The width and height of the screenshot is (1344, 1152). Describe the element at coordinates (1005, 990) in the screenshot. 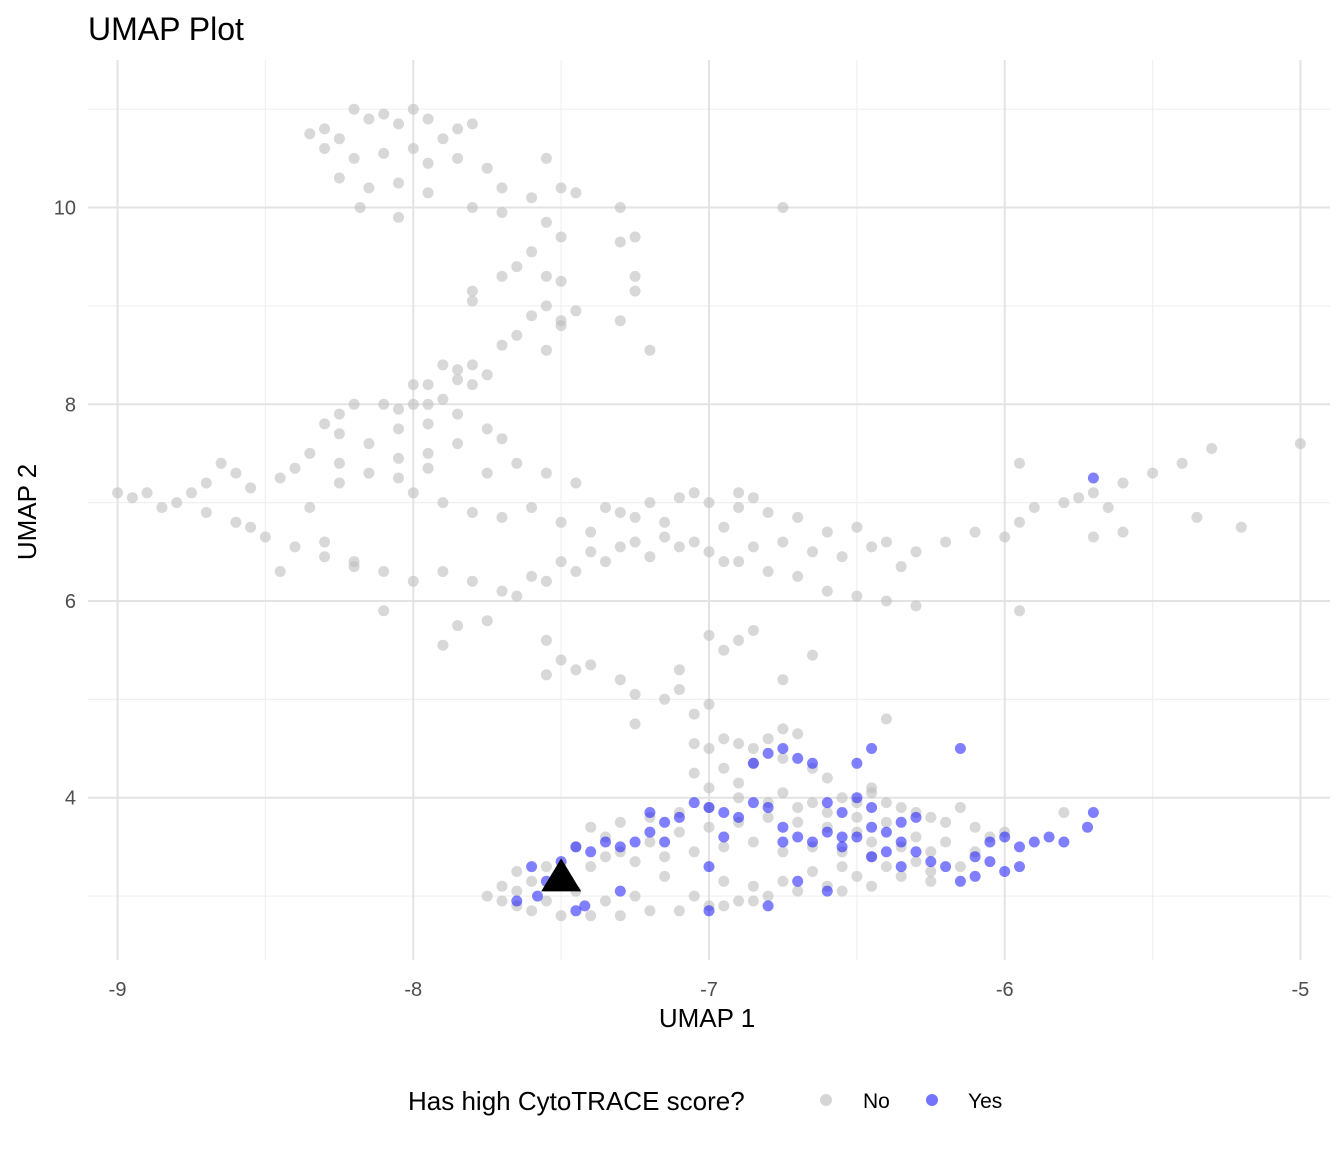

I see `x-tick-label: -6` at that location.